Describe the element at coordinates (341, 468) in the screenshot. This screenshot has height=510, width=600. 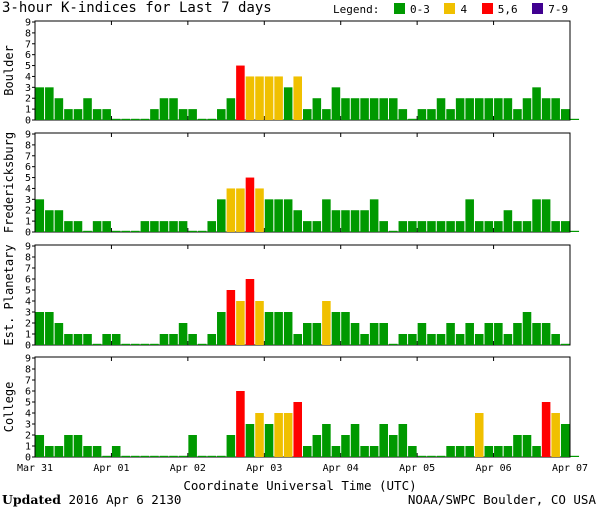
I see `x-tick-label: Apr 04` at that location.